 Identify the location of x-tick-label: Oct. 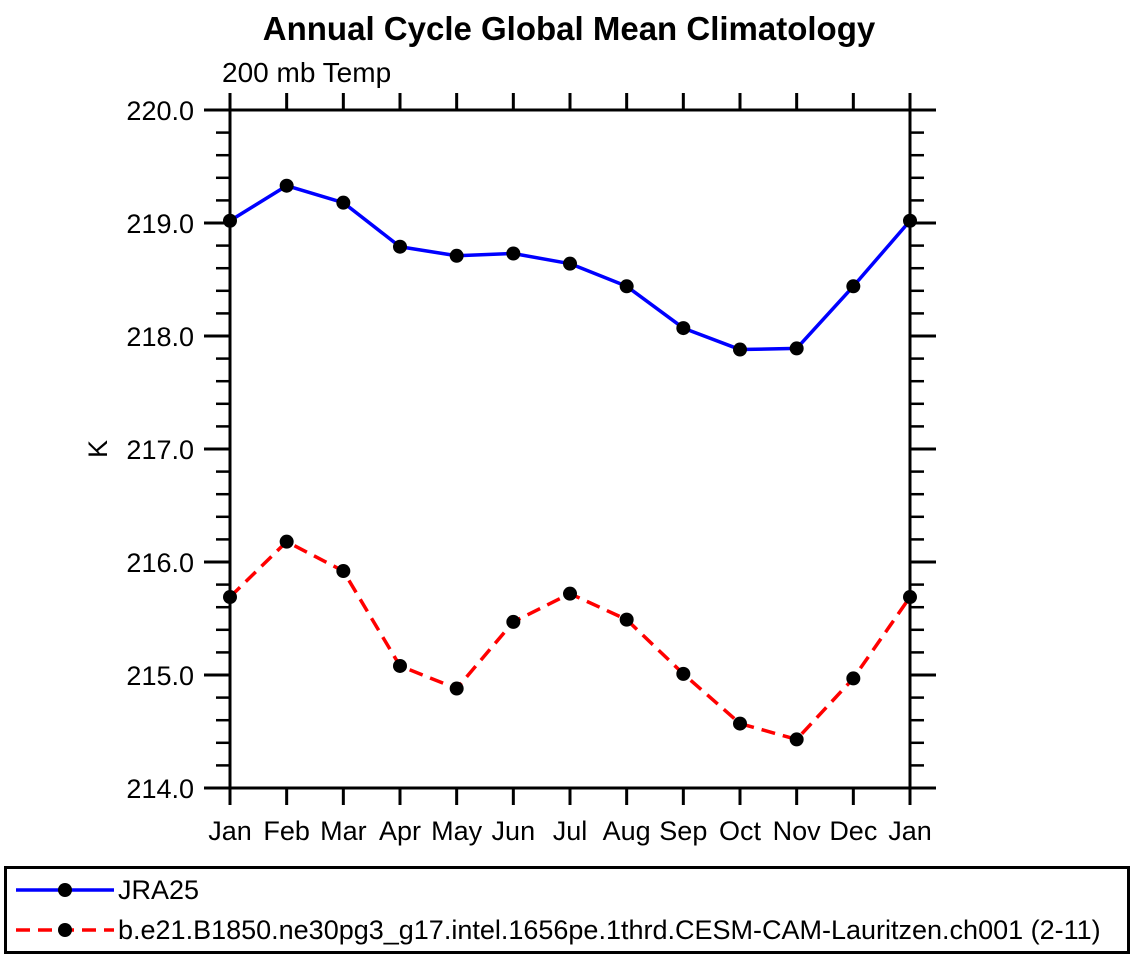
(740, 831).